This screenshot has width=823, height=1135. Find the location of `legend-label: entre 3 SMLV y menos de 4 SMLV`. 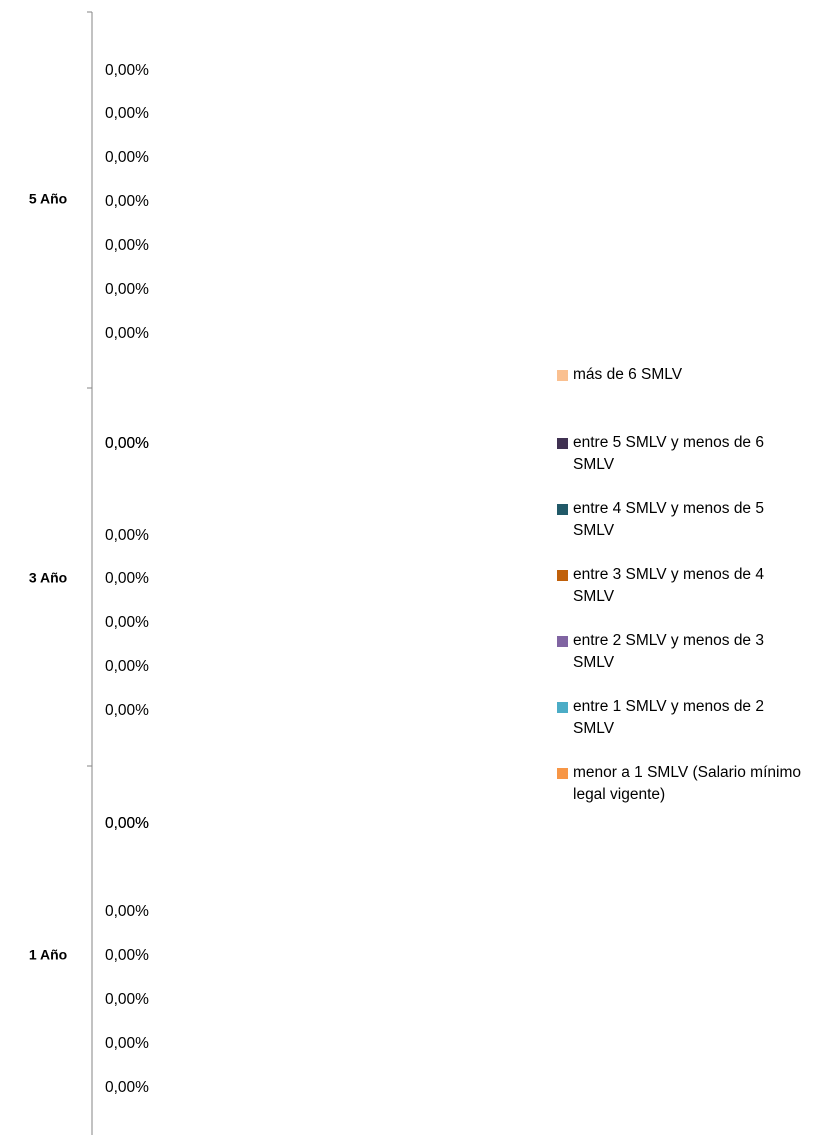

legend-label: entre 3 SMLV y menos de 4 SMLV is located at coordinates (668, 585).